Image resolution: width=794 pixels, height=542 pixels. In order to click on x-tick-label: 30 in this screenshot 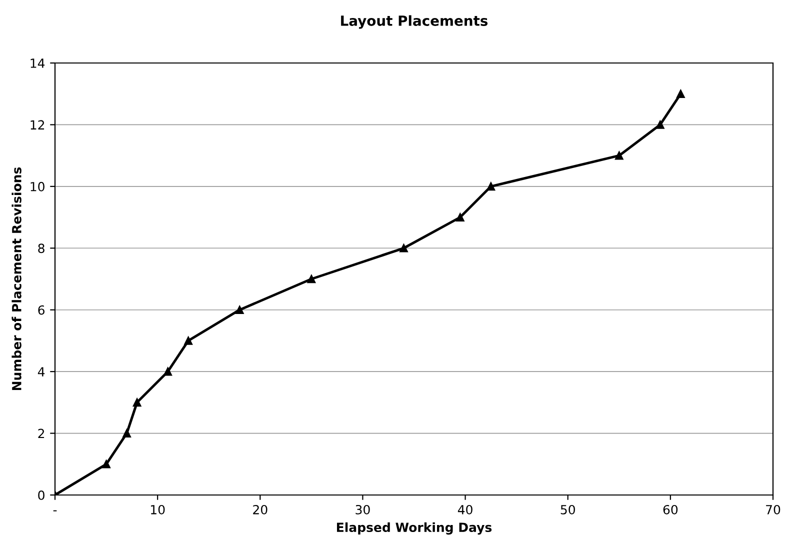, I will do `click(363, 509)`.